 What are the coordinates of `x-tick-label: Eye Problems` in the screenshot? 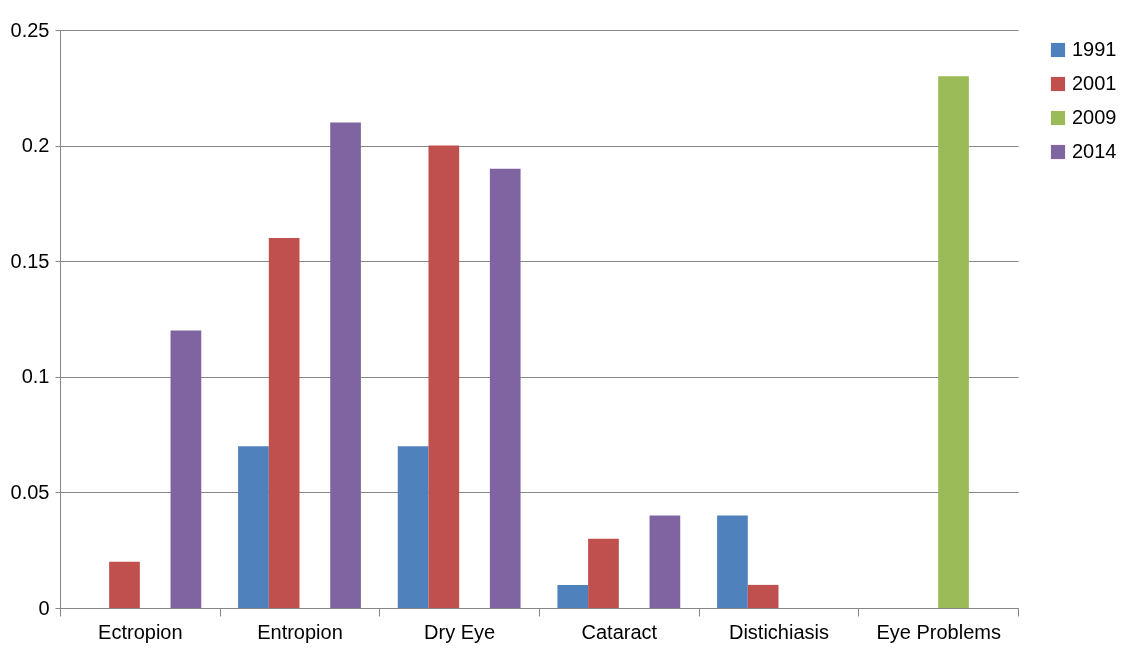 It's located at (938, 631).